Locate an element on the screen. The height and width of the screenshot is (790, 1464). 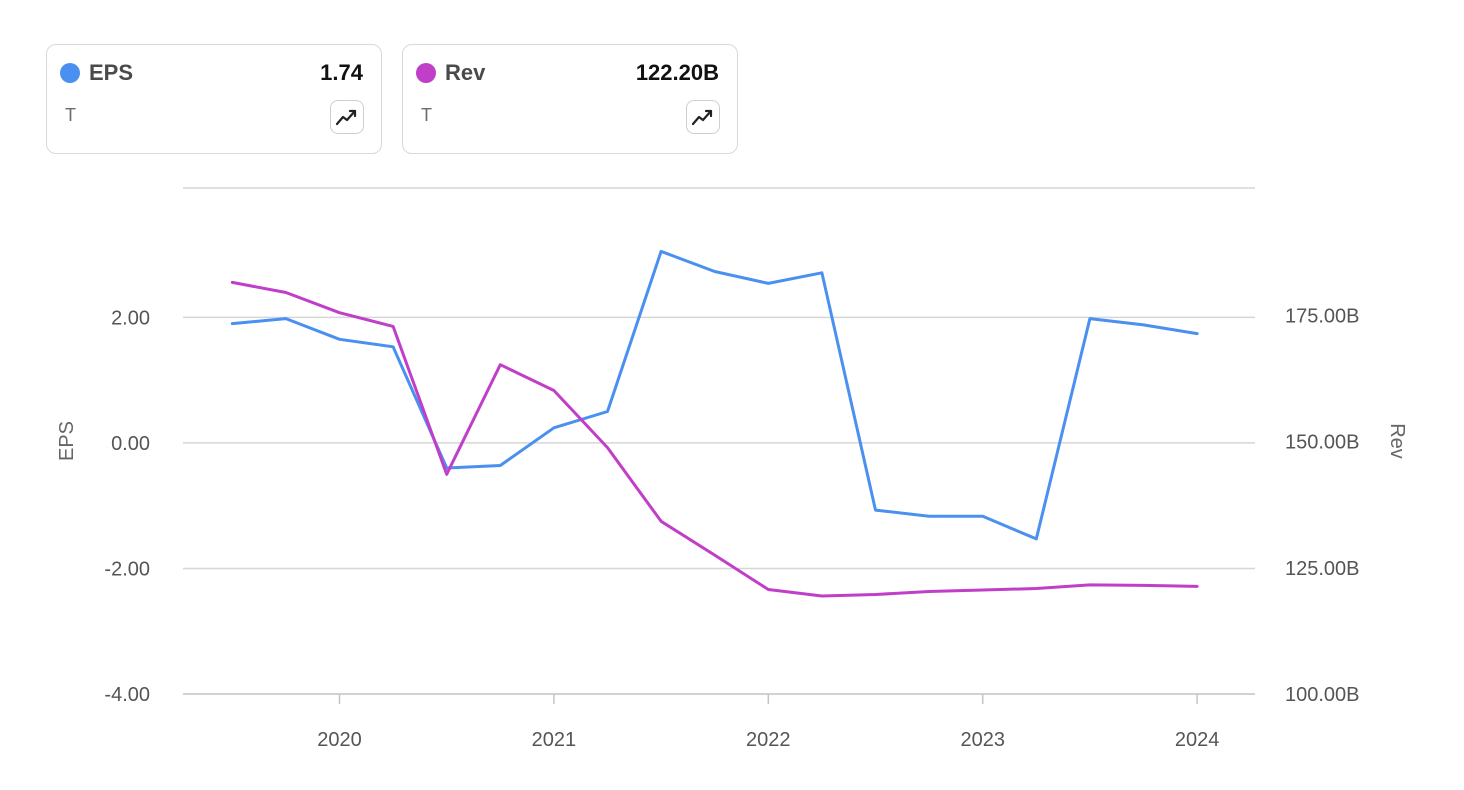
y-right-tick-label: 100.00B is located at coordinates (1322, 695).